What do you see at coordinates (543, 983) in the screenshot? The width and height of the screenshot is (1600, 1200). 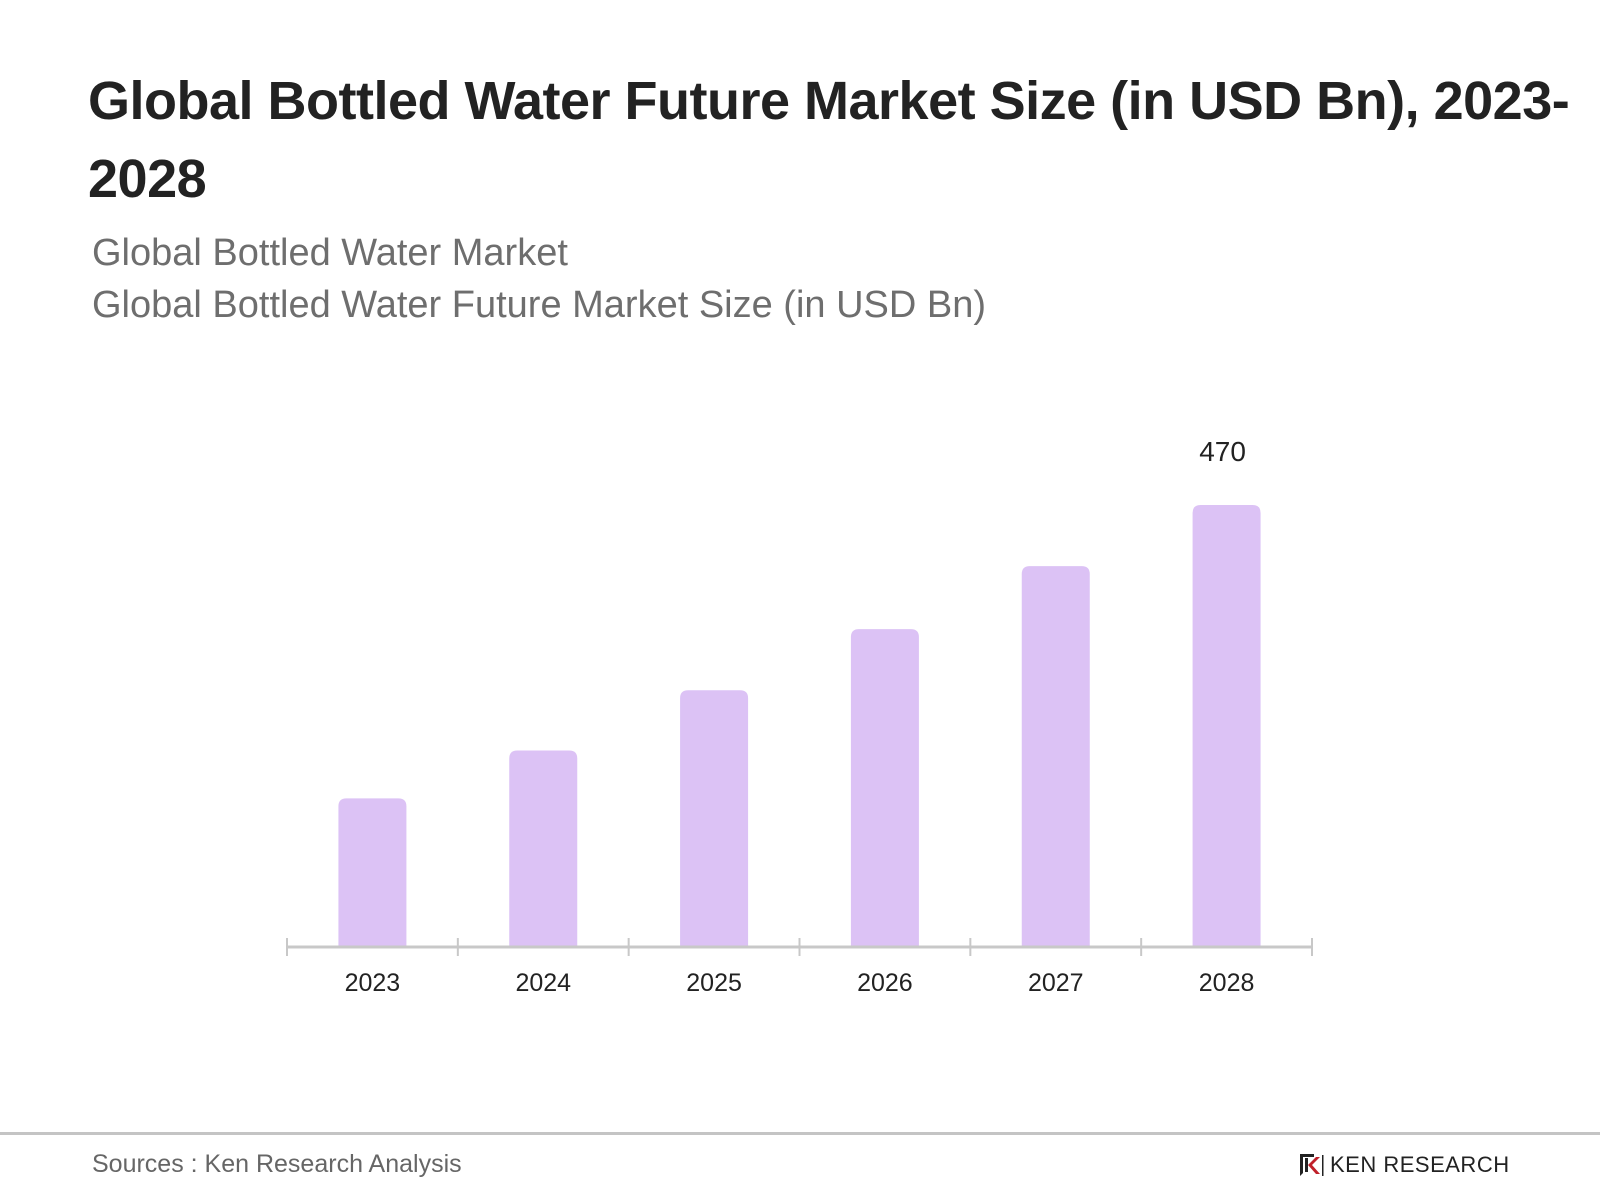 I see `x-tick-label-2024: 2024` at bounding box center [543, 983].